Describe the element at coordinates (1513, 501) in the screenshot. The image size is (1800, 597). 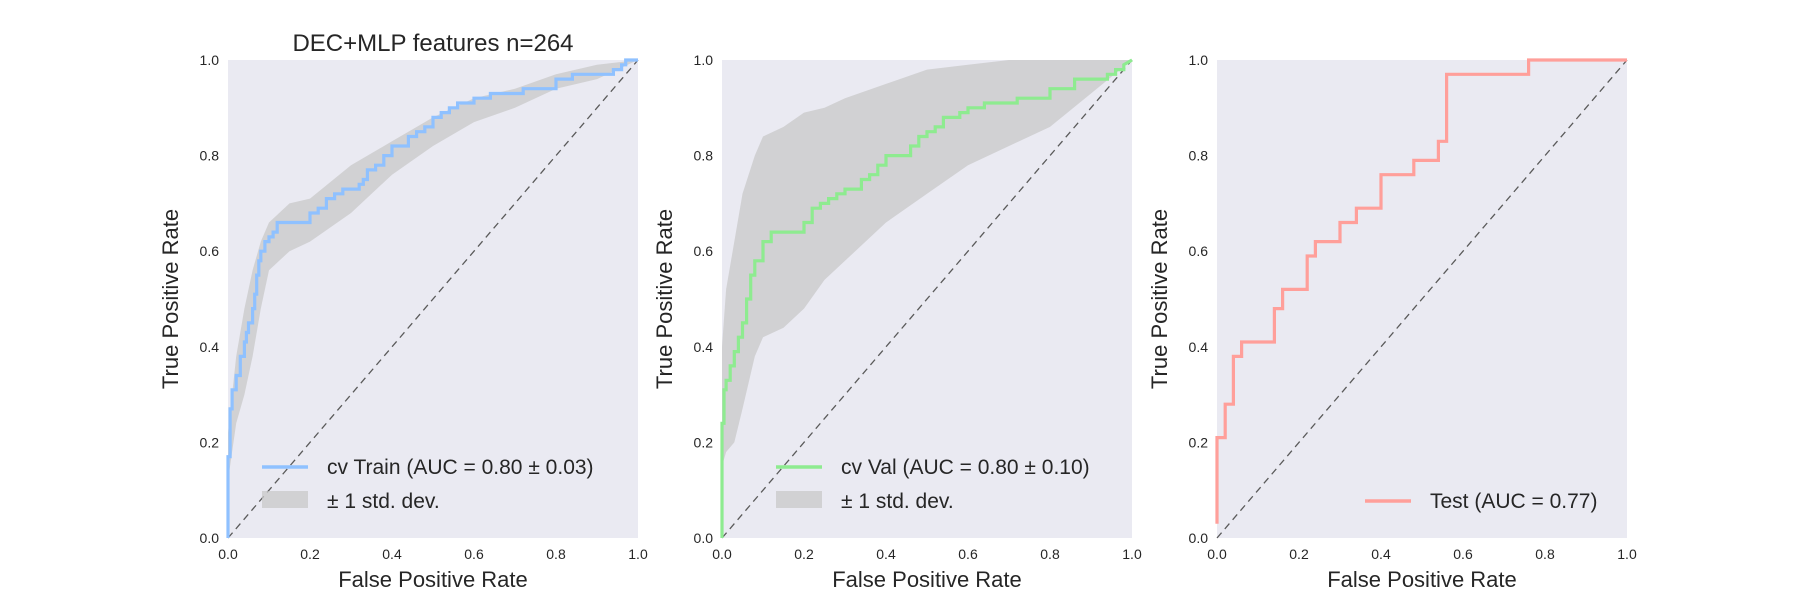
I see `legend-label: Test (AUC = 0.77)` at that location.